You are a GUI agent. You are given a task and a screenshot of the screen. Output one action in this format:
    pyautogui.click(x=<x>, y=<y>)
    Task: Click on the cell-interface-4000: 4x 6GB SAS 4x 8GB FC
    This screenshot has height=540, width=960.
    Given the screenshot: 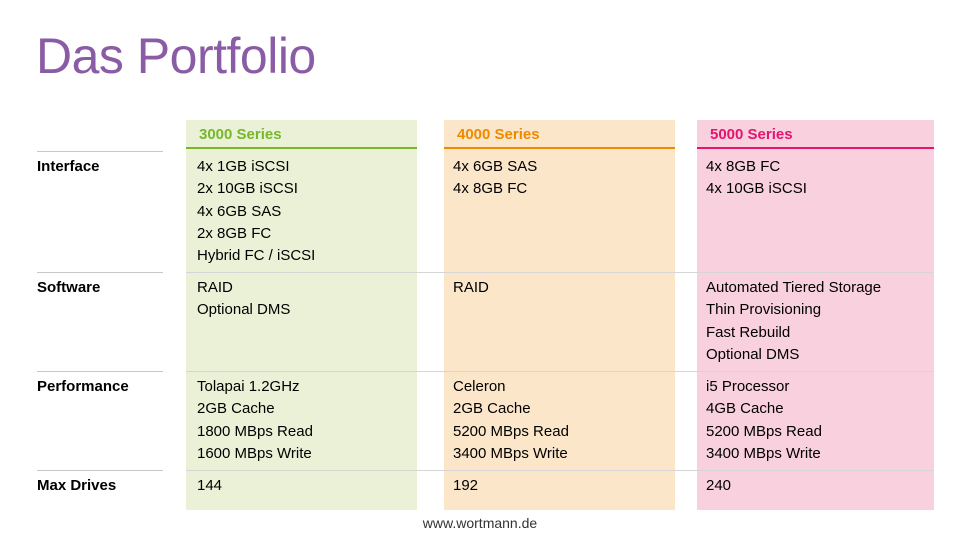 What is the action you would take?
    pyautogui.click(x=495, y=178)
    